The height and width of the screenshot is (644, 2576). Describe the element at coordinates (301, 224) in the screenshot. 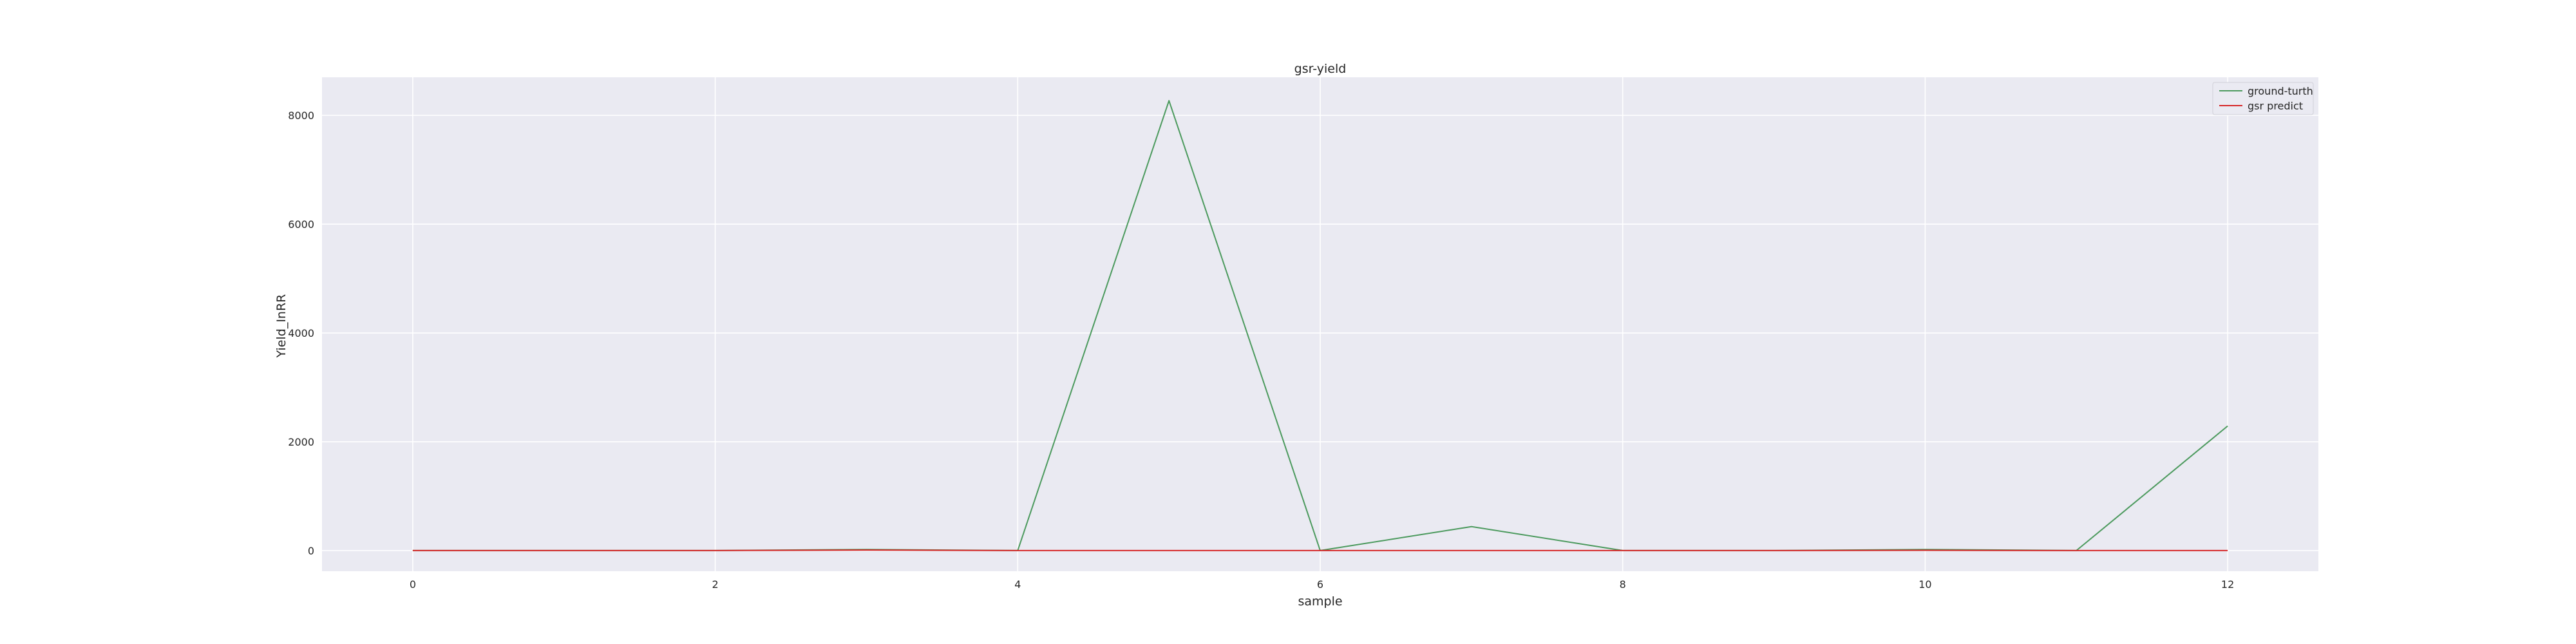

I see `y-tick-label: 6000` at that location.